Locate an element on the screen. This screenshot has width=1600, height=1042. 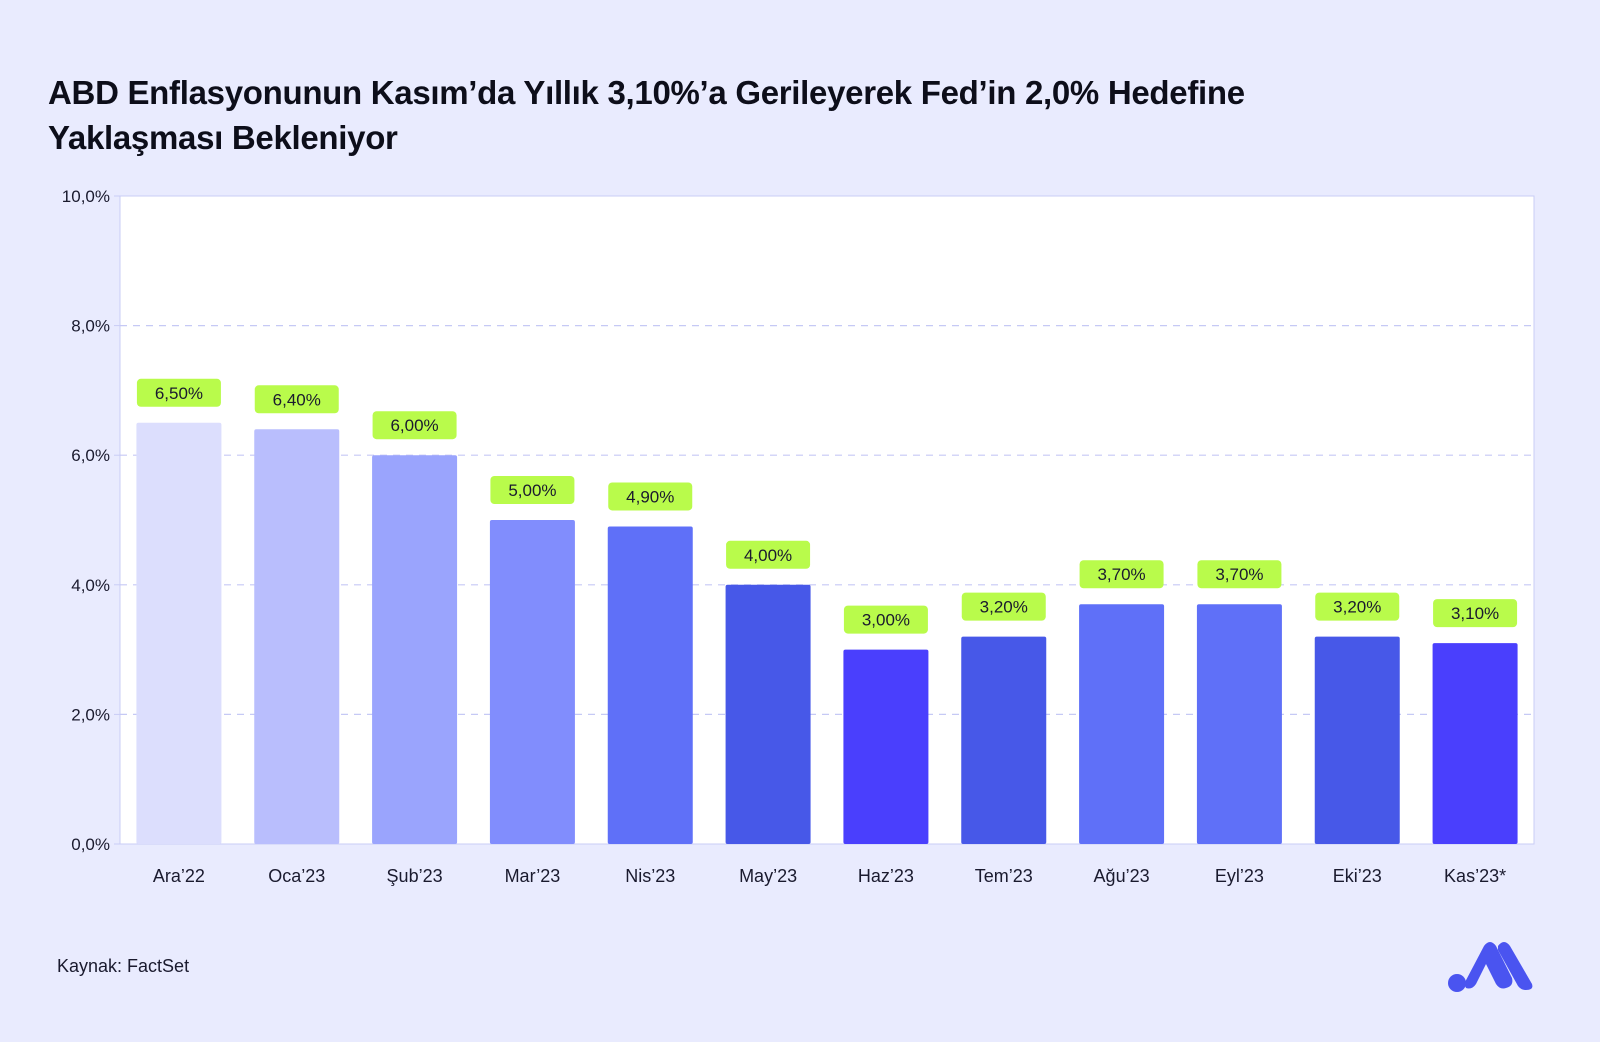
x-tick-label: Tem’23 is located at coordinates (1004, 876).